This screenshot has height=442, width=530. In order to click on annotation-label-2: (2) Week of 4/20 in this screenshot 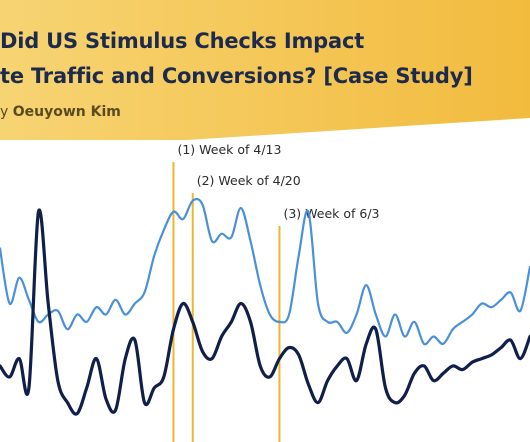, I will do `click(249, 180)`.